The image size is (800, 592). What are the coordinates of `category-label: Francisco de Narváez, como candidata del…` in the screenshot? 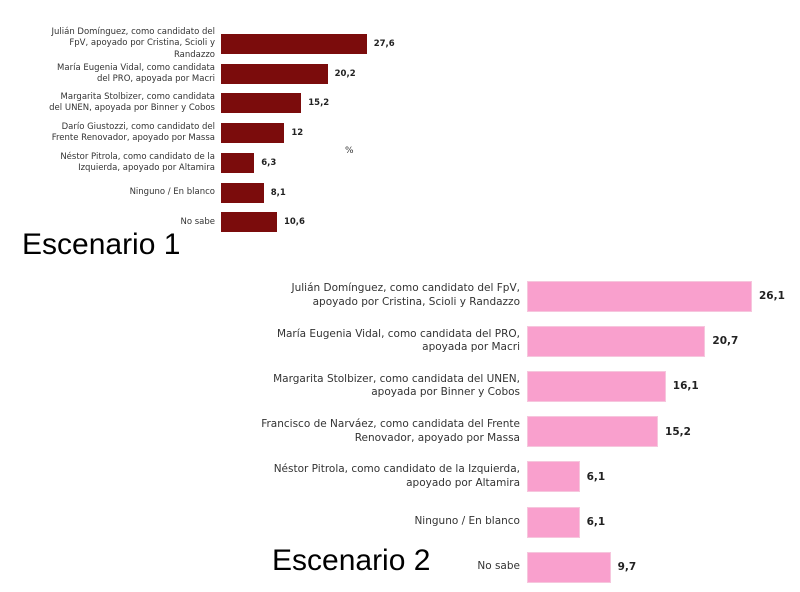 It's located at (390, 430).